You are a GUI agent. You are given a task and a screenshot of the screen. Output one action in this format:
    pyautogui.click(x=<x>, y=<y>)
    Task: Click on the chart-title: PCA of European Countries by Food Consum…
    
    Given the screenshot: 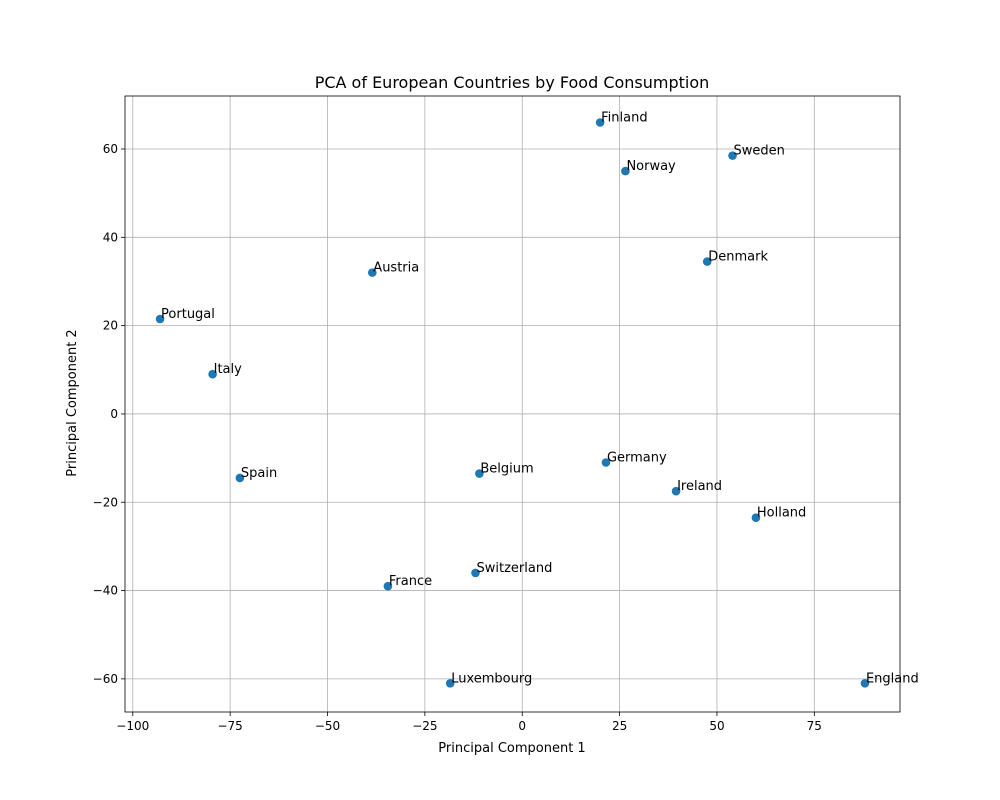 What is the action you would take?
    pyautogui.click(x=512, y=82)
    